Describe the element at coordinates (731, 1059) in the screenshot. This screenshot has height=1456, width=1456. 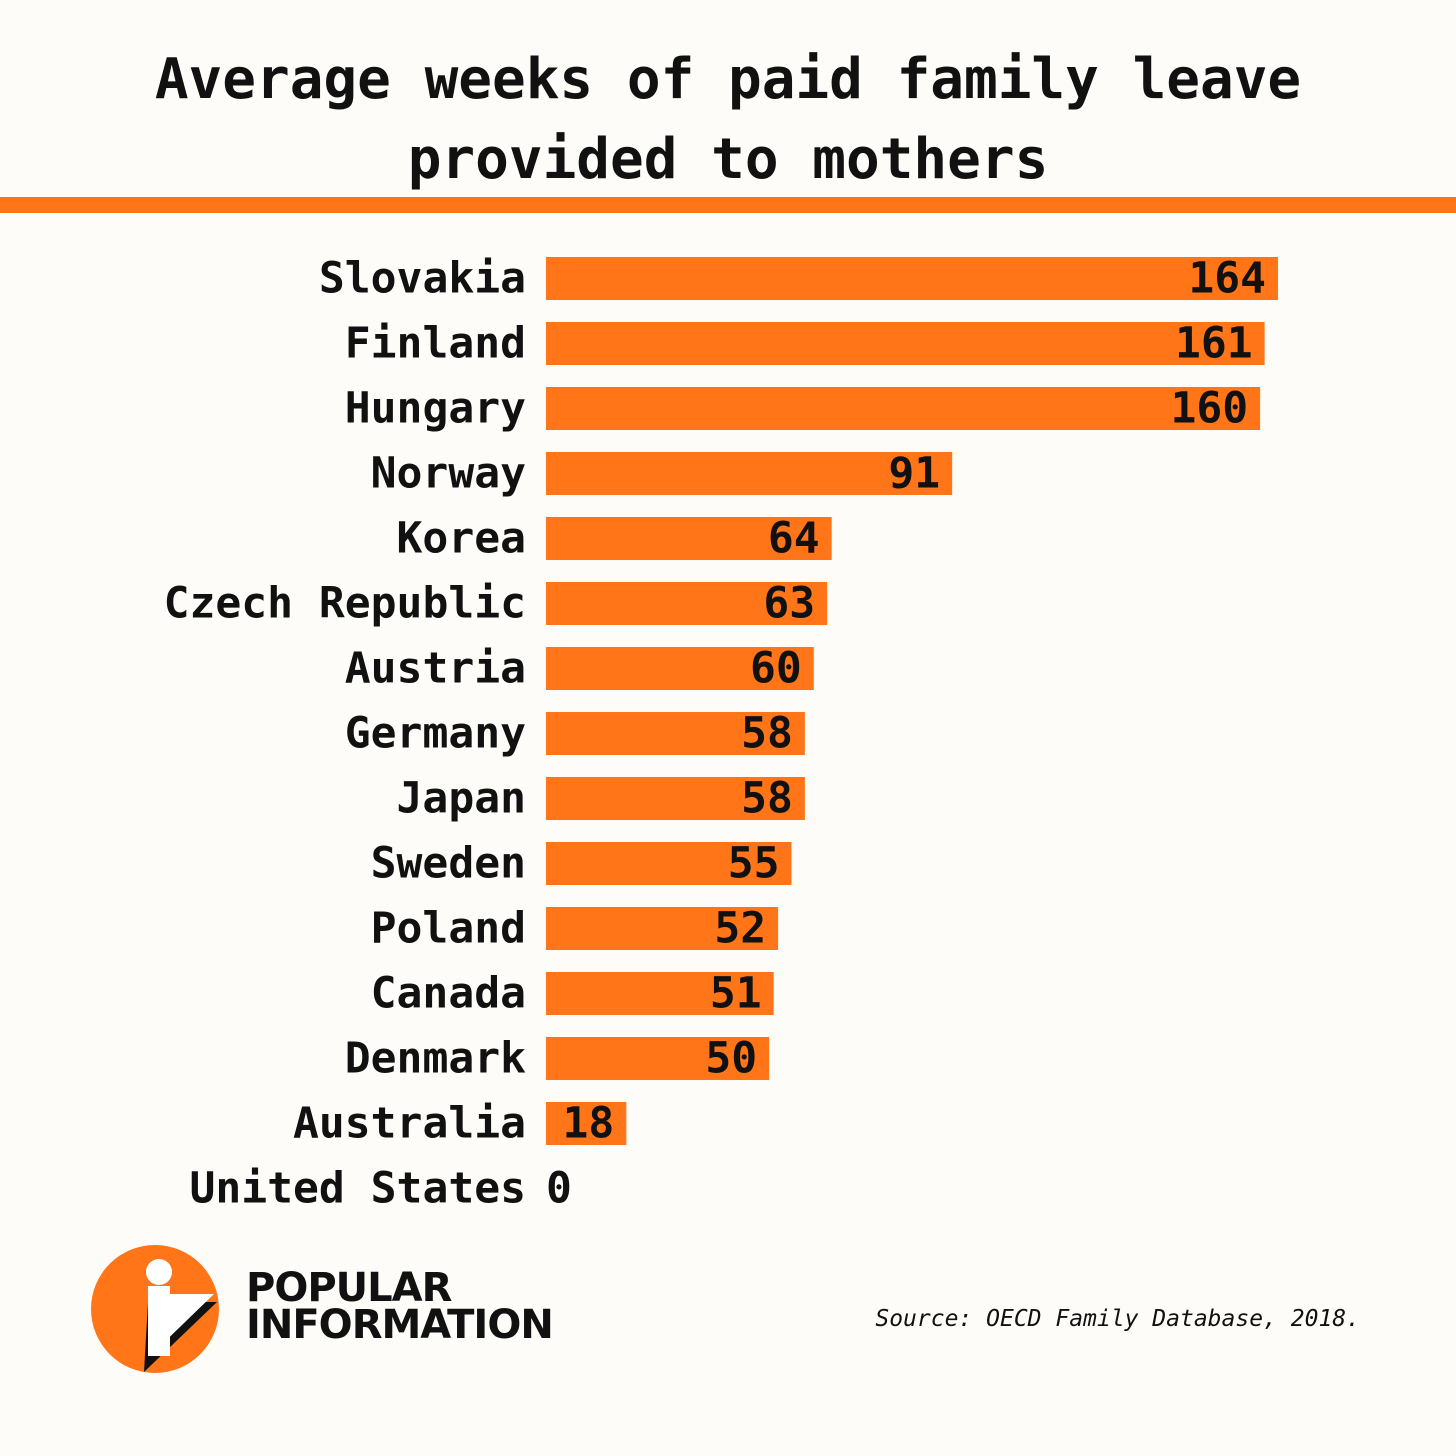
I see `value-label-denmark: 50` at that location.